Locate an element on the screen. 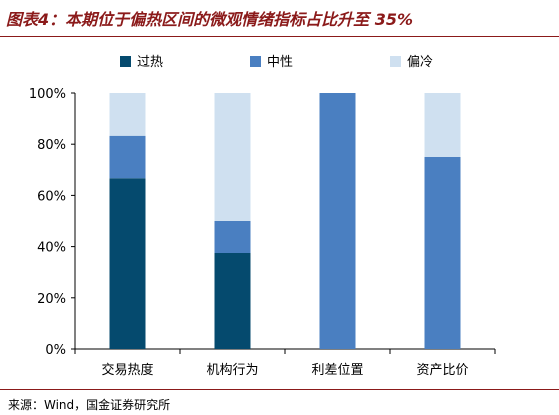 The image size is (559, 415). y-tick-label-4: 80% is located at coordinates (51, 145).